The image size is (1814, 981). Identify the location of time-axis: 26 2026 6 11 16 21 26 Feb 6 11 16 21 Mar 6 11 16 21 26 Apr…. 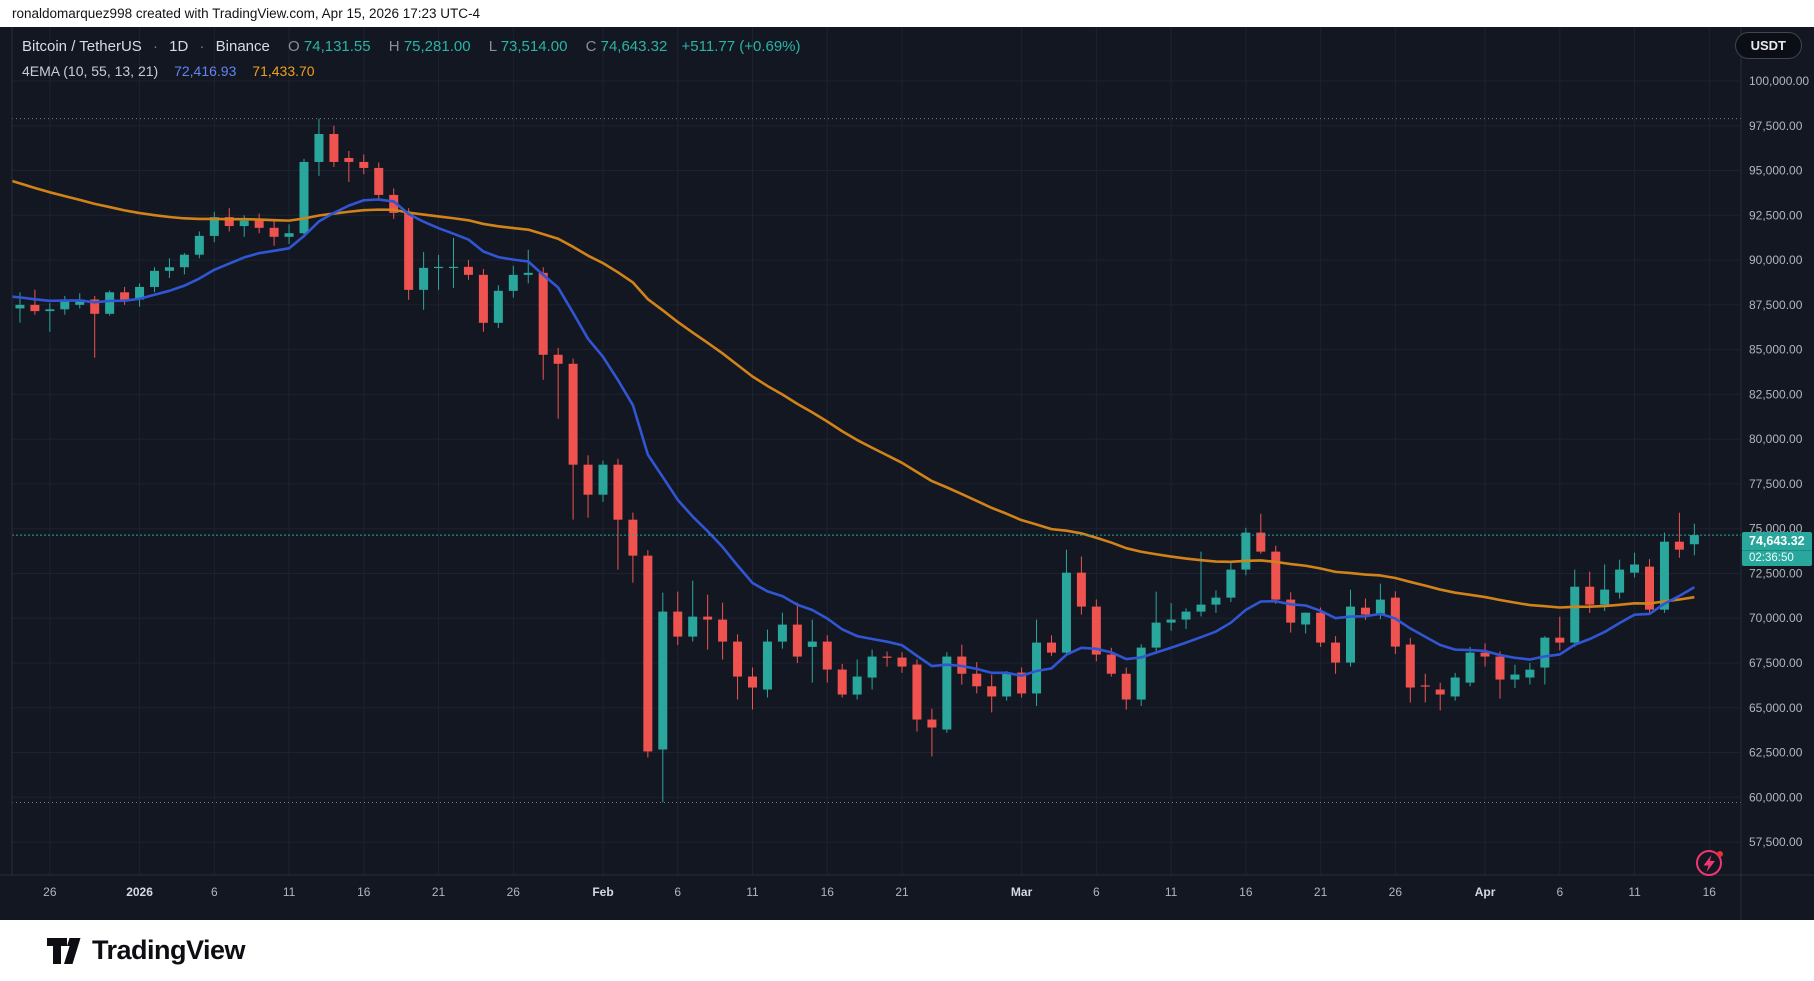
(879, 892).